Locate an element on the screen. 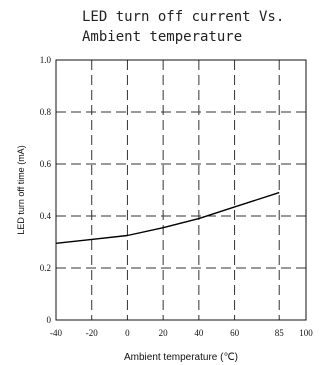 This screenshot has width=330, height=365. y-axis-label: LED turn off time (mA) is located at coordinates (21, 189).